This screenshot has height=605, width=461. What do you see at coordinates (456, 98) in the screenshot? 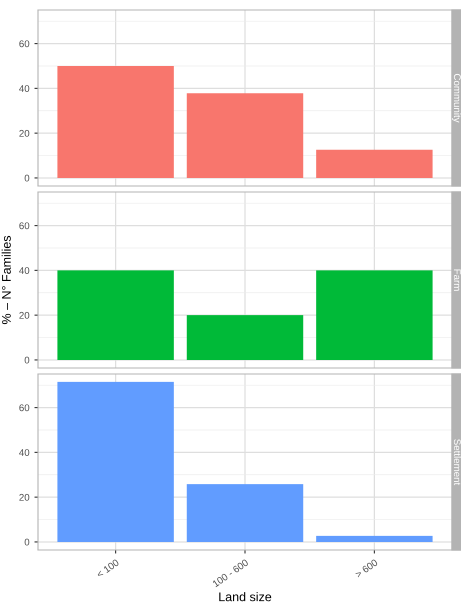
I see `text: Community` at bounding box center [456, 98].